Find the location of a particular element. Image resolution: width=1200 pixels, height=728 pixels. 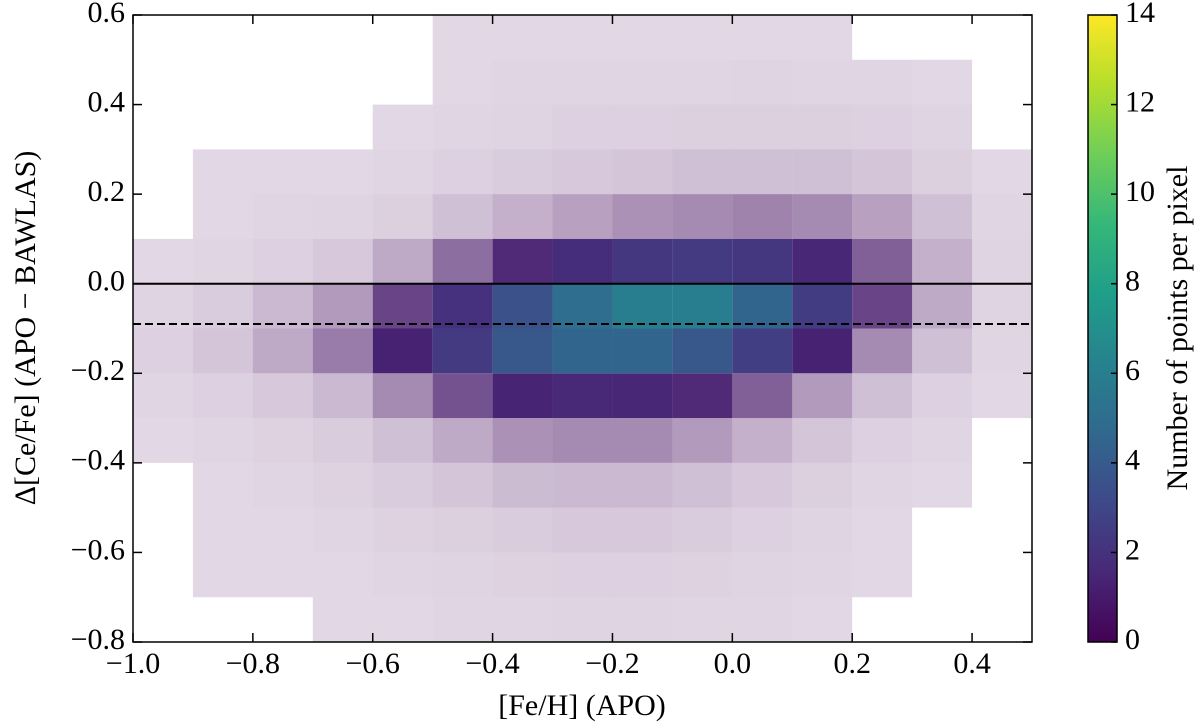

y-tick-label: 0.4 is located at coordinates (107, 101).